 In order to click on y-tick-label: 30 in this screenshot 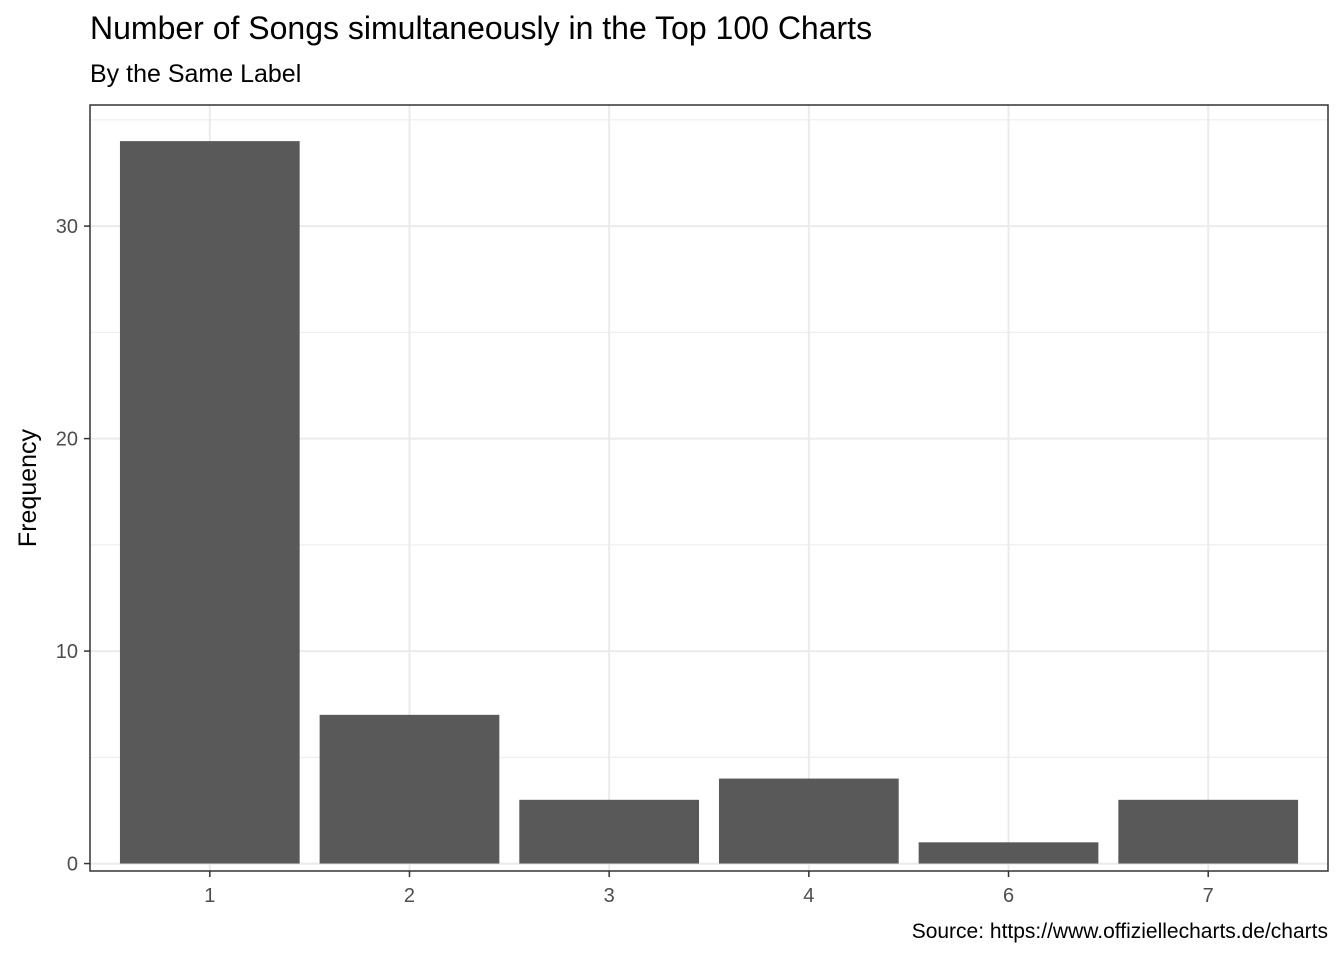, I will do `click(67, 227)`.